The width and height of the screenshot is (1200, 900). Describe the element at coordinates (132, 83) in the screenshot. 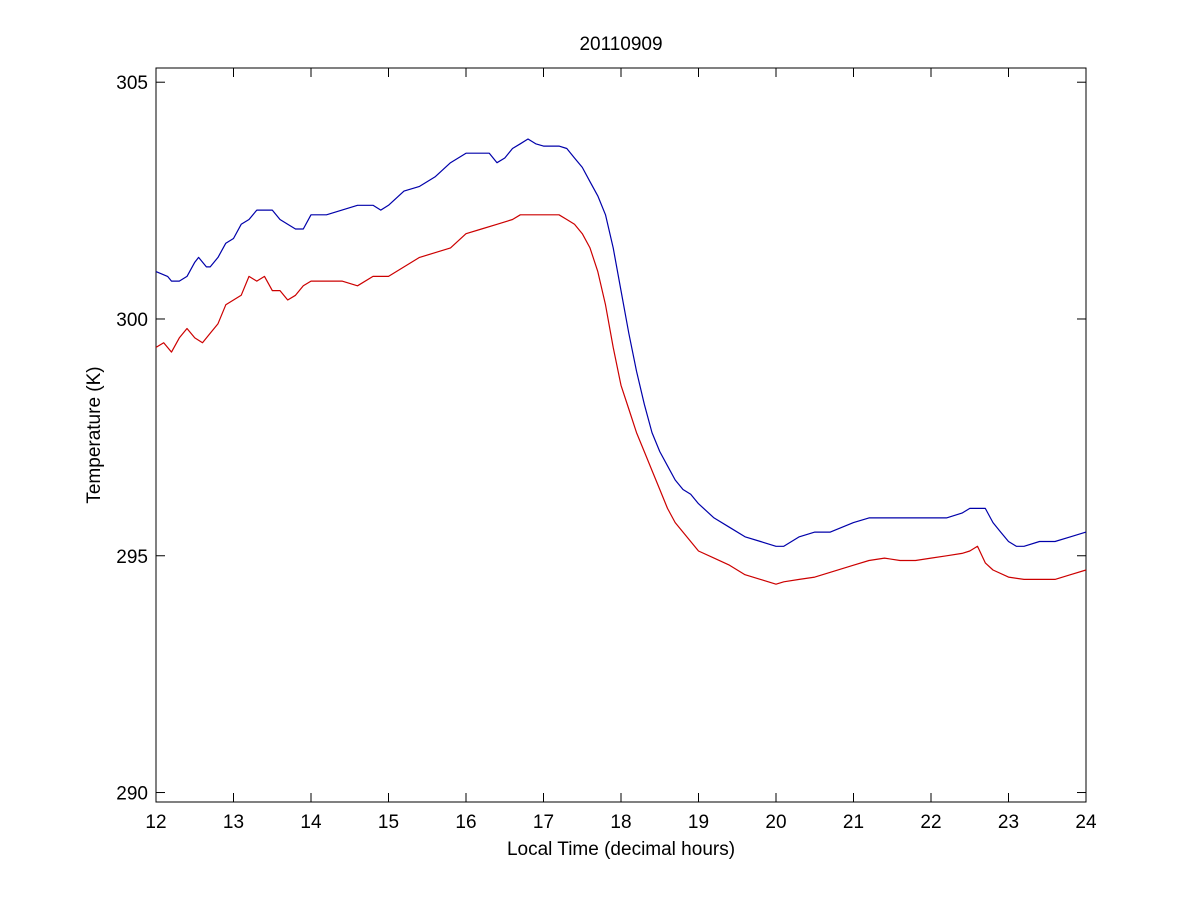

I see `y-tick-label: 305` at that location.